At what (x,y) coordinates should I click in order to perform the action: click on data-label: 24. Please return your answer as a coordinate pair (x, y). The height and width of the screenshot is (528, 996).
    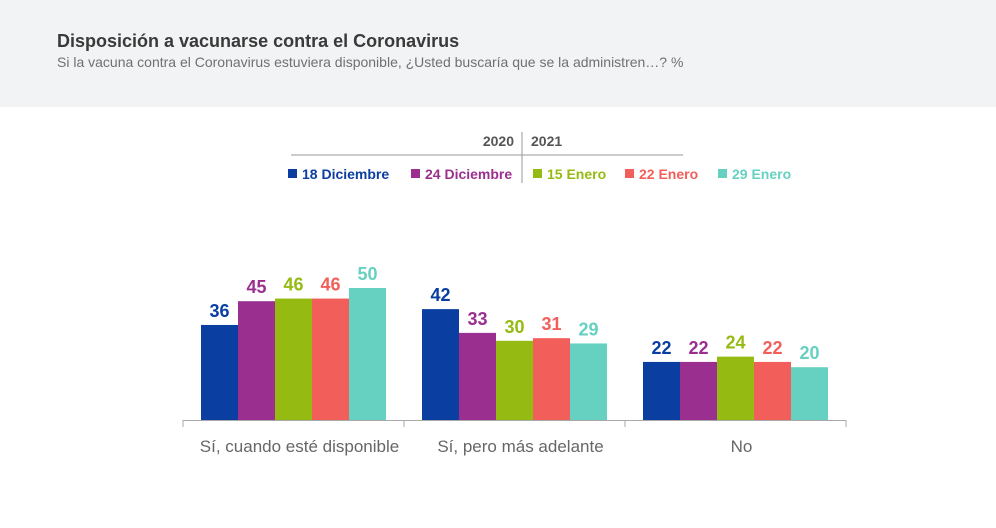
    Looking at the image, I should click on (735, 343).